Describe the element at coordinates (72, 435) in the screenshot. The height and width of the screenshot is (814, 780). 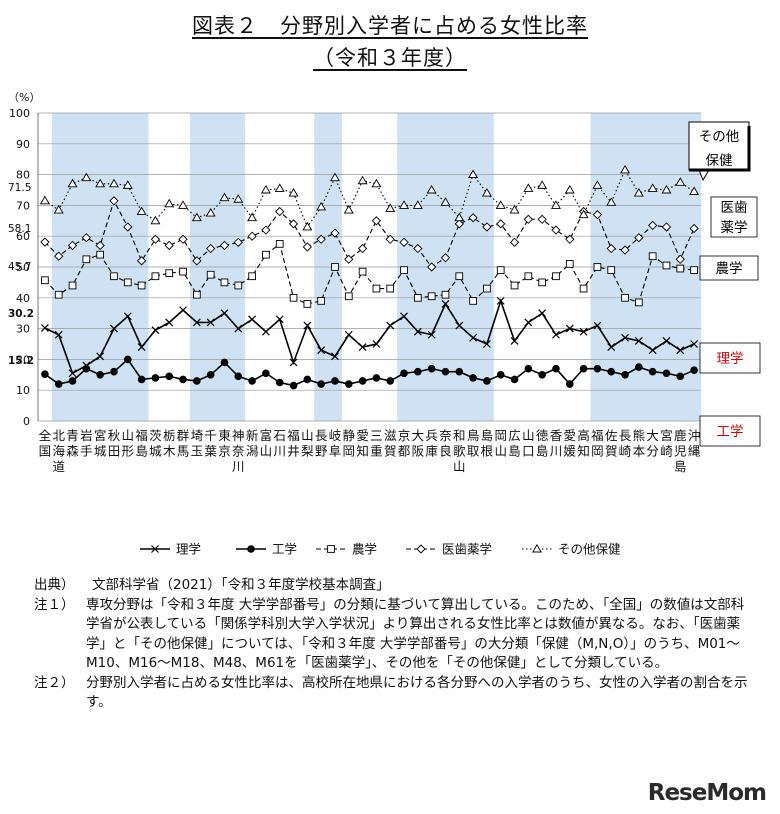
I see `x-tick-char: 青` at that location.